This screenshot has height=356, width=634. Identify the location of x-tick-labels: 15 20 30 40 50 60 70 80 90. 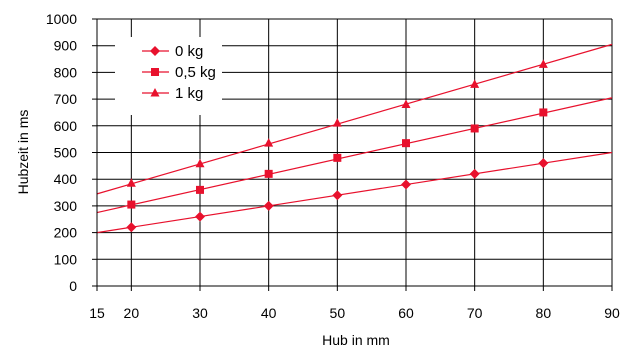
(354, 313).